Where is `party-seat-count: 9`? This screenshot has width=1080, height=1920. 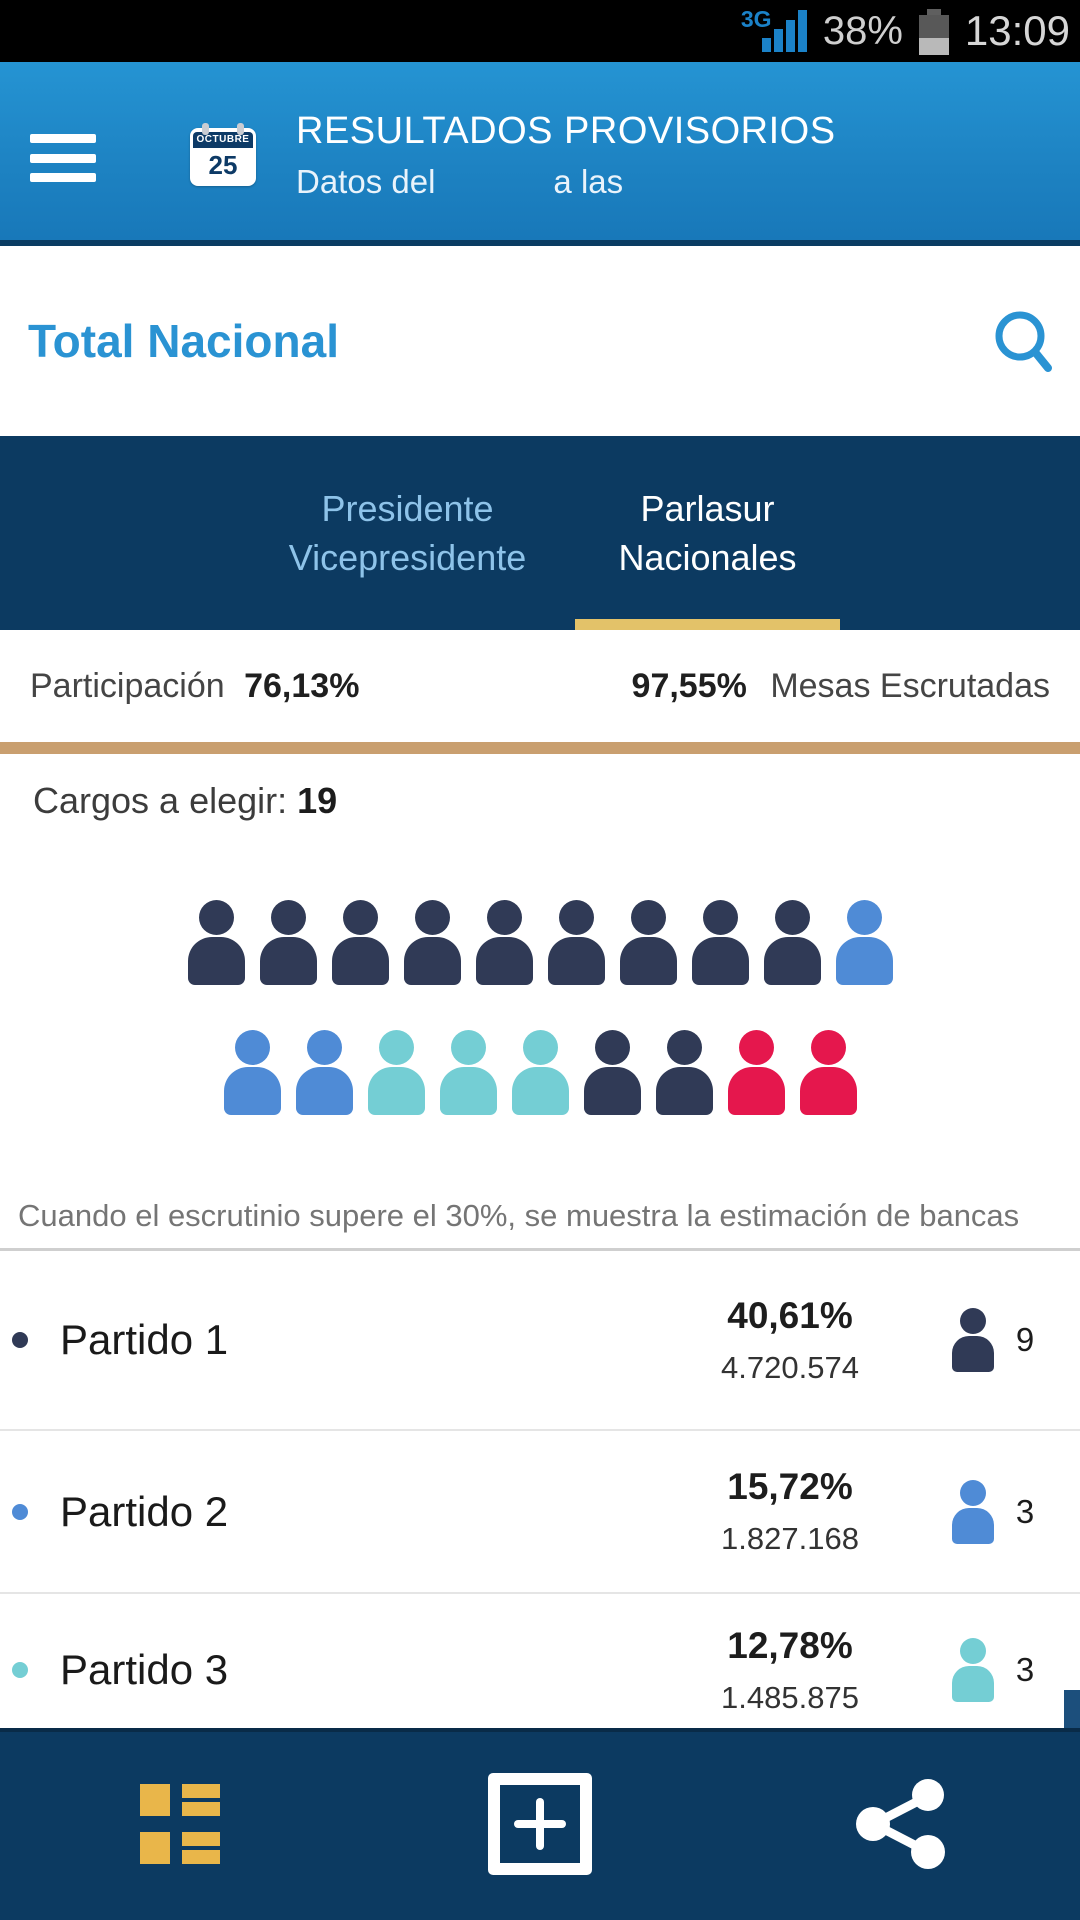 party-seat-count: 9 is located at coordinates (1025, 1339).